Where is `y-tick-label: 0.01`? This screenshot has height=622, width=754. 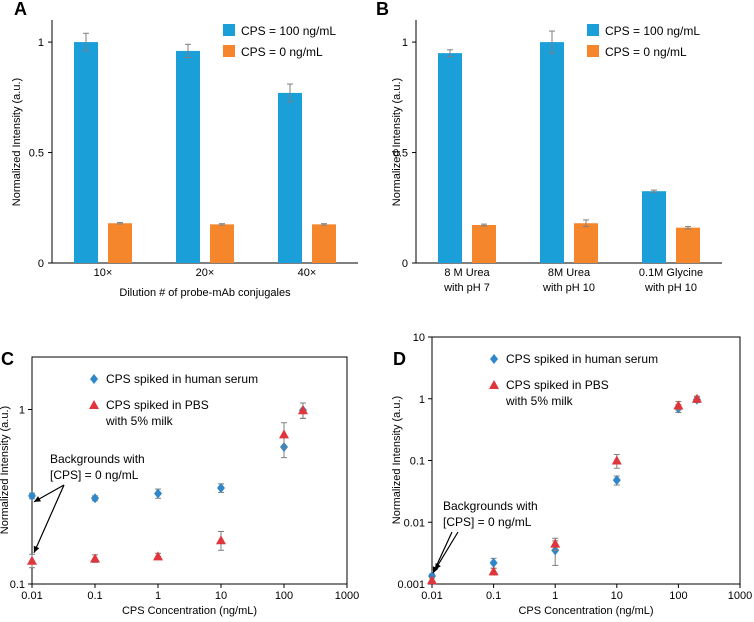 y-tick-label: 0.01 is located at coordinates (414, 523).